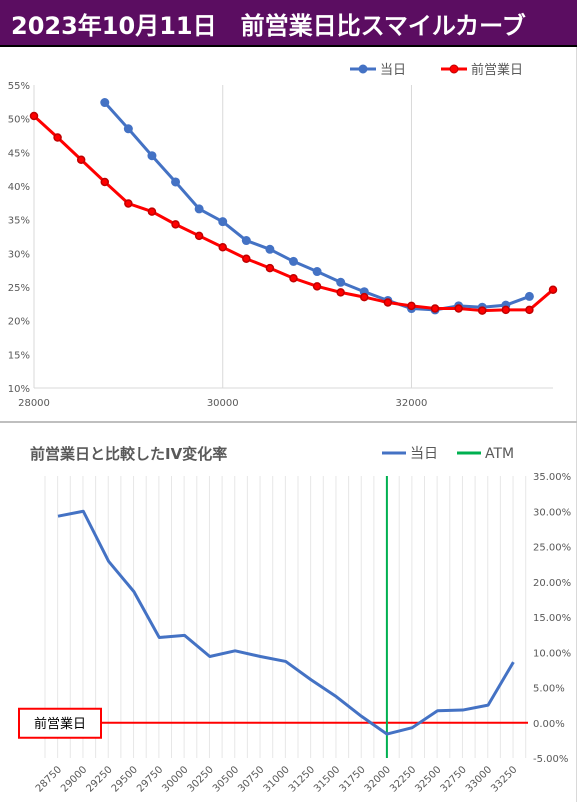 The image size is (577, 806). Describe the element at coordinates (201, 779) in the screenshot. I see `x-tick-label: 30250` at that location.